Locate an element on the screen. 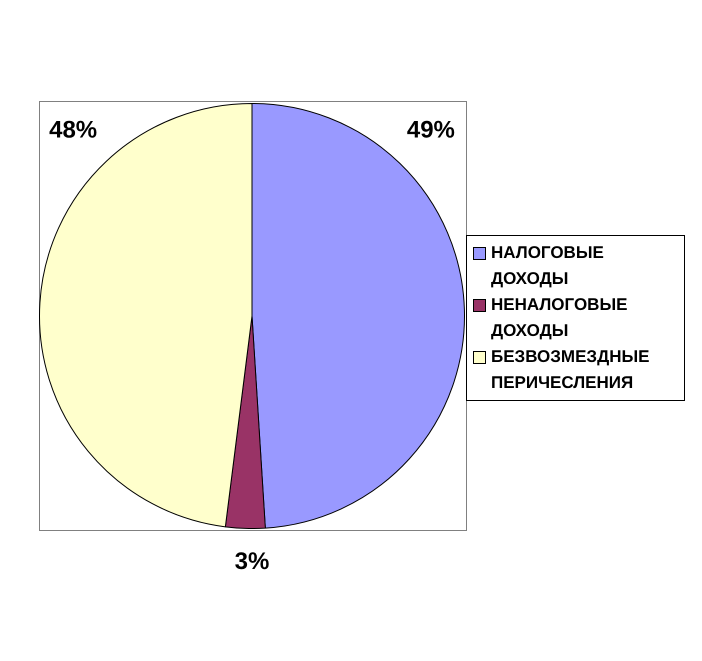 This screenshot has height=661, width=702. data-label: 49% is located at coordinates (430, 130).